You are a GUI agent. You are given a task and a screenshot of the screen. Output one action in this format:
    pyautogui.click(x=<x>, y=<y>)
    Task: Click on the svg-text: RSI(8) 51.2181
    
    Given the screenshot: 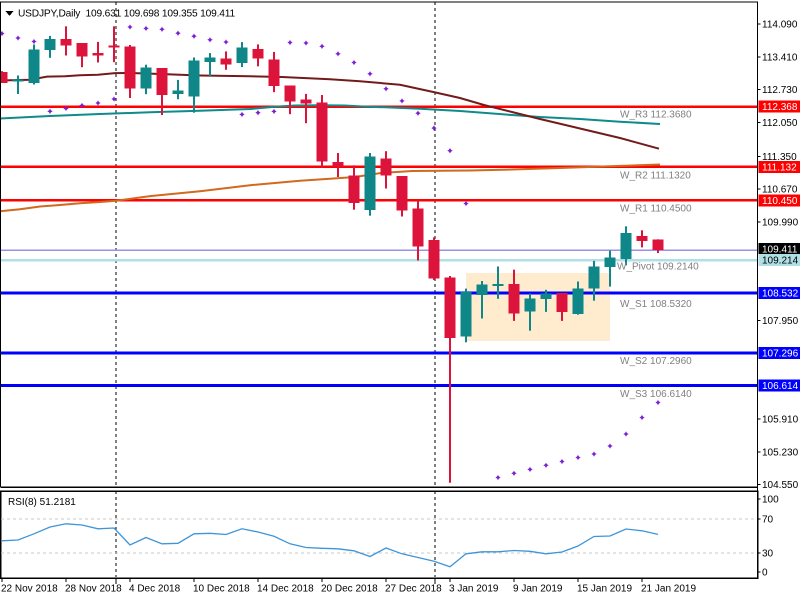 What is the action you would take?
    pyautogui.click(x=42, y=502)
    